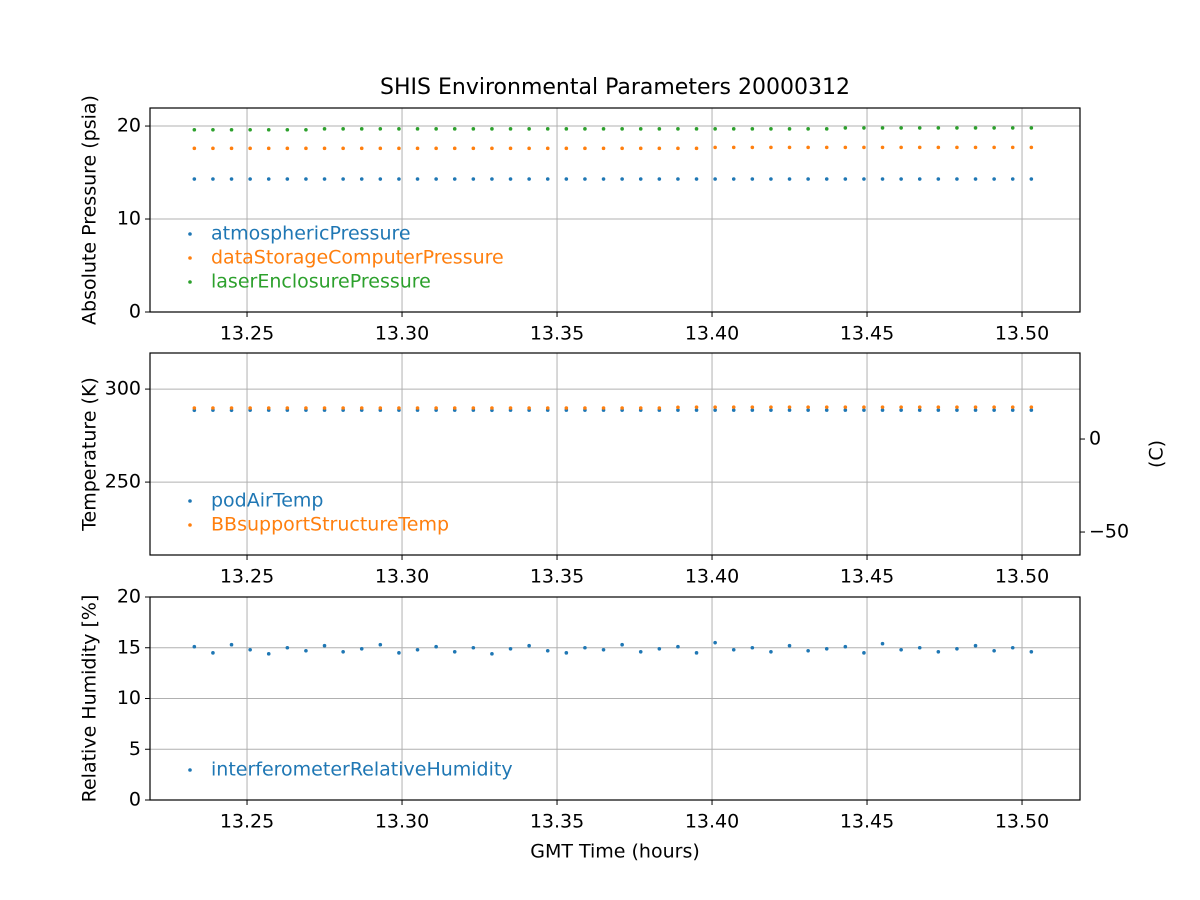 Image resolution: width=1200 pixels, height=900 pixels. What do you see at coordinates (90, 699) in the screenshot?
I see `y-axis-label: Relative Humidity [%]` at bounding box center [90, 699].